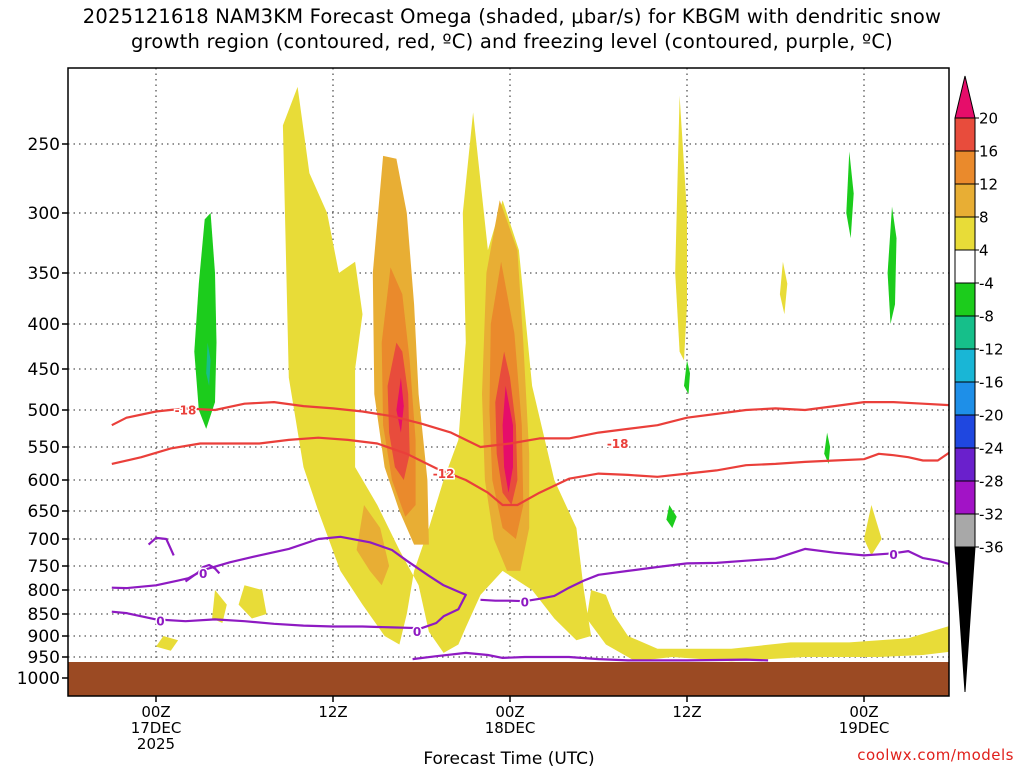 Image resolution: width=1024 pixels, height=768 pixels. What do you see at coordinates (991, 515) in the screenshot?
I see `colorbar-label: -32` at bounding box center [991, 515].